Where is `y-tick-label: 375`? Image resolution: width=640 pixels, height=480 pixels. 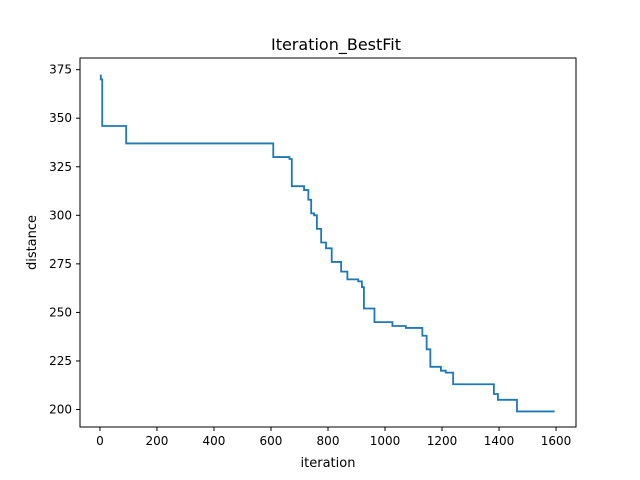
y-tick-label: 375 is located at coordinates (60, 70).